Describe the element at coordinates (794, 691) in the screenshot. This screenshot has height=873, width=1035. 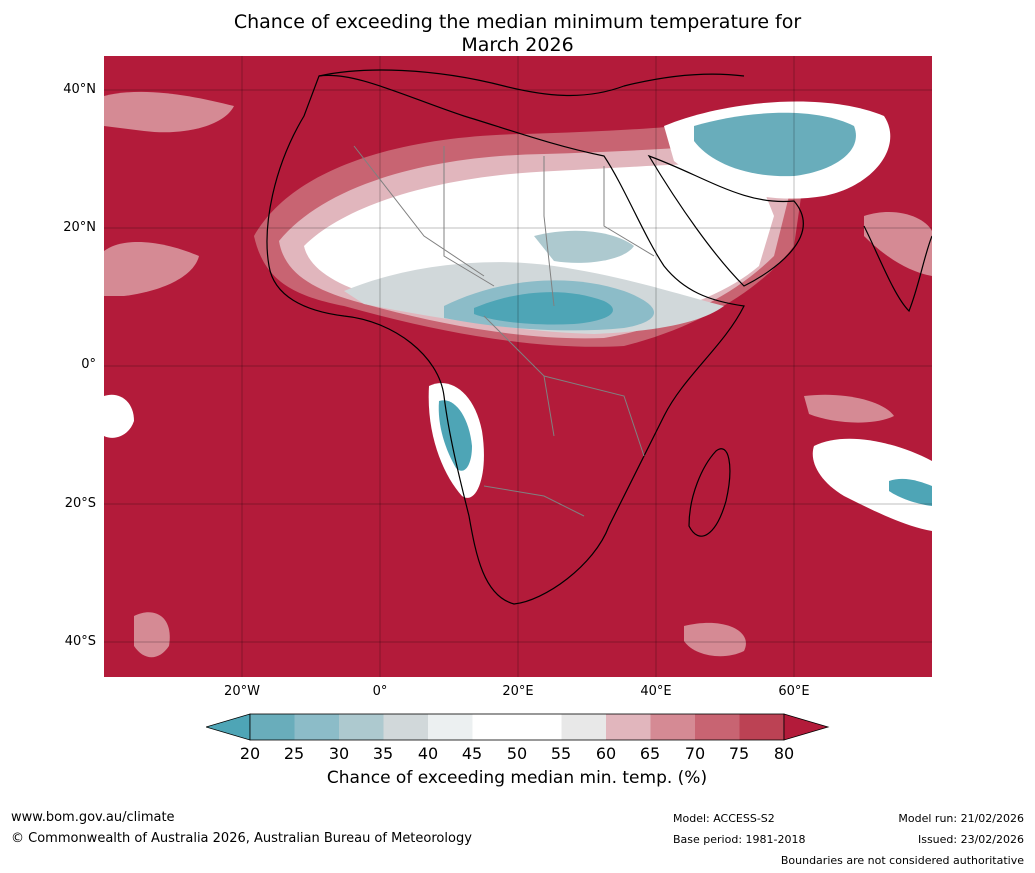
I see `lon-tick-60e: 60°E` at that location.